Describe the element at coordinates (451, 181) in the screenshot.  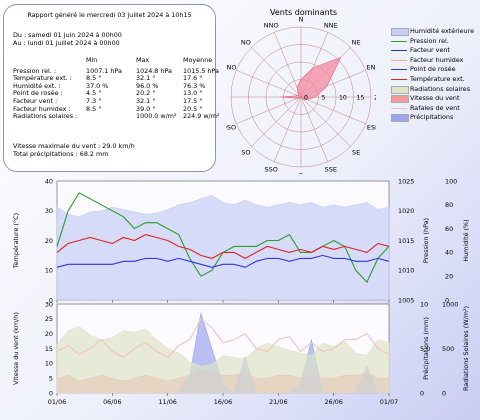
I see `y3-tick-label: 100` at that location.